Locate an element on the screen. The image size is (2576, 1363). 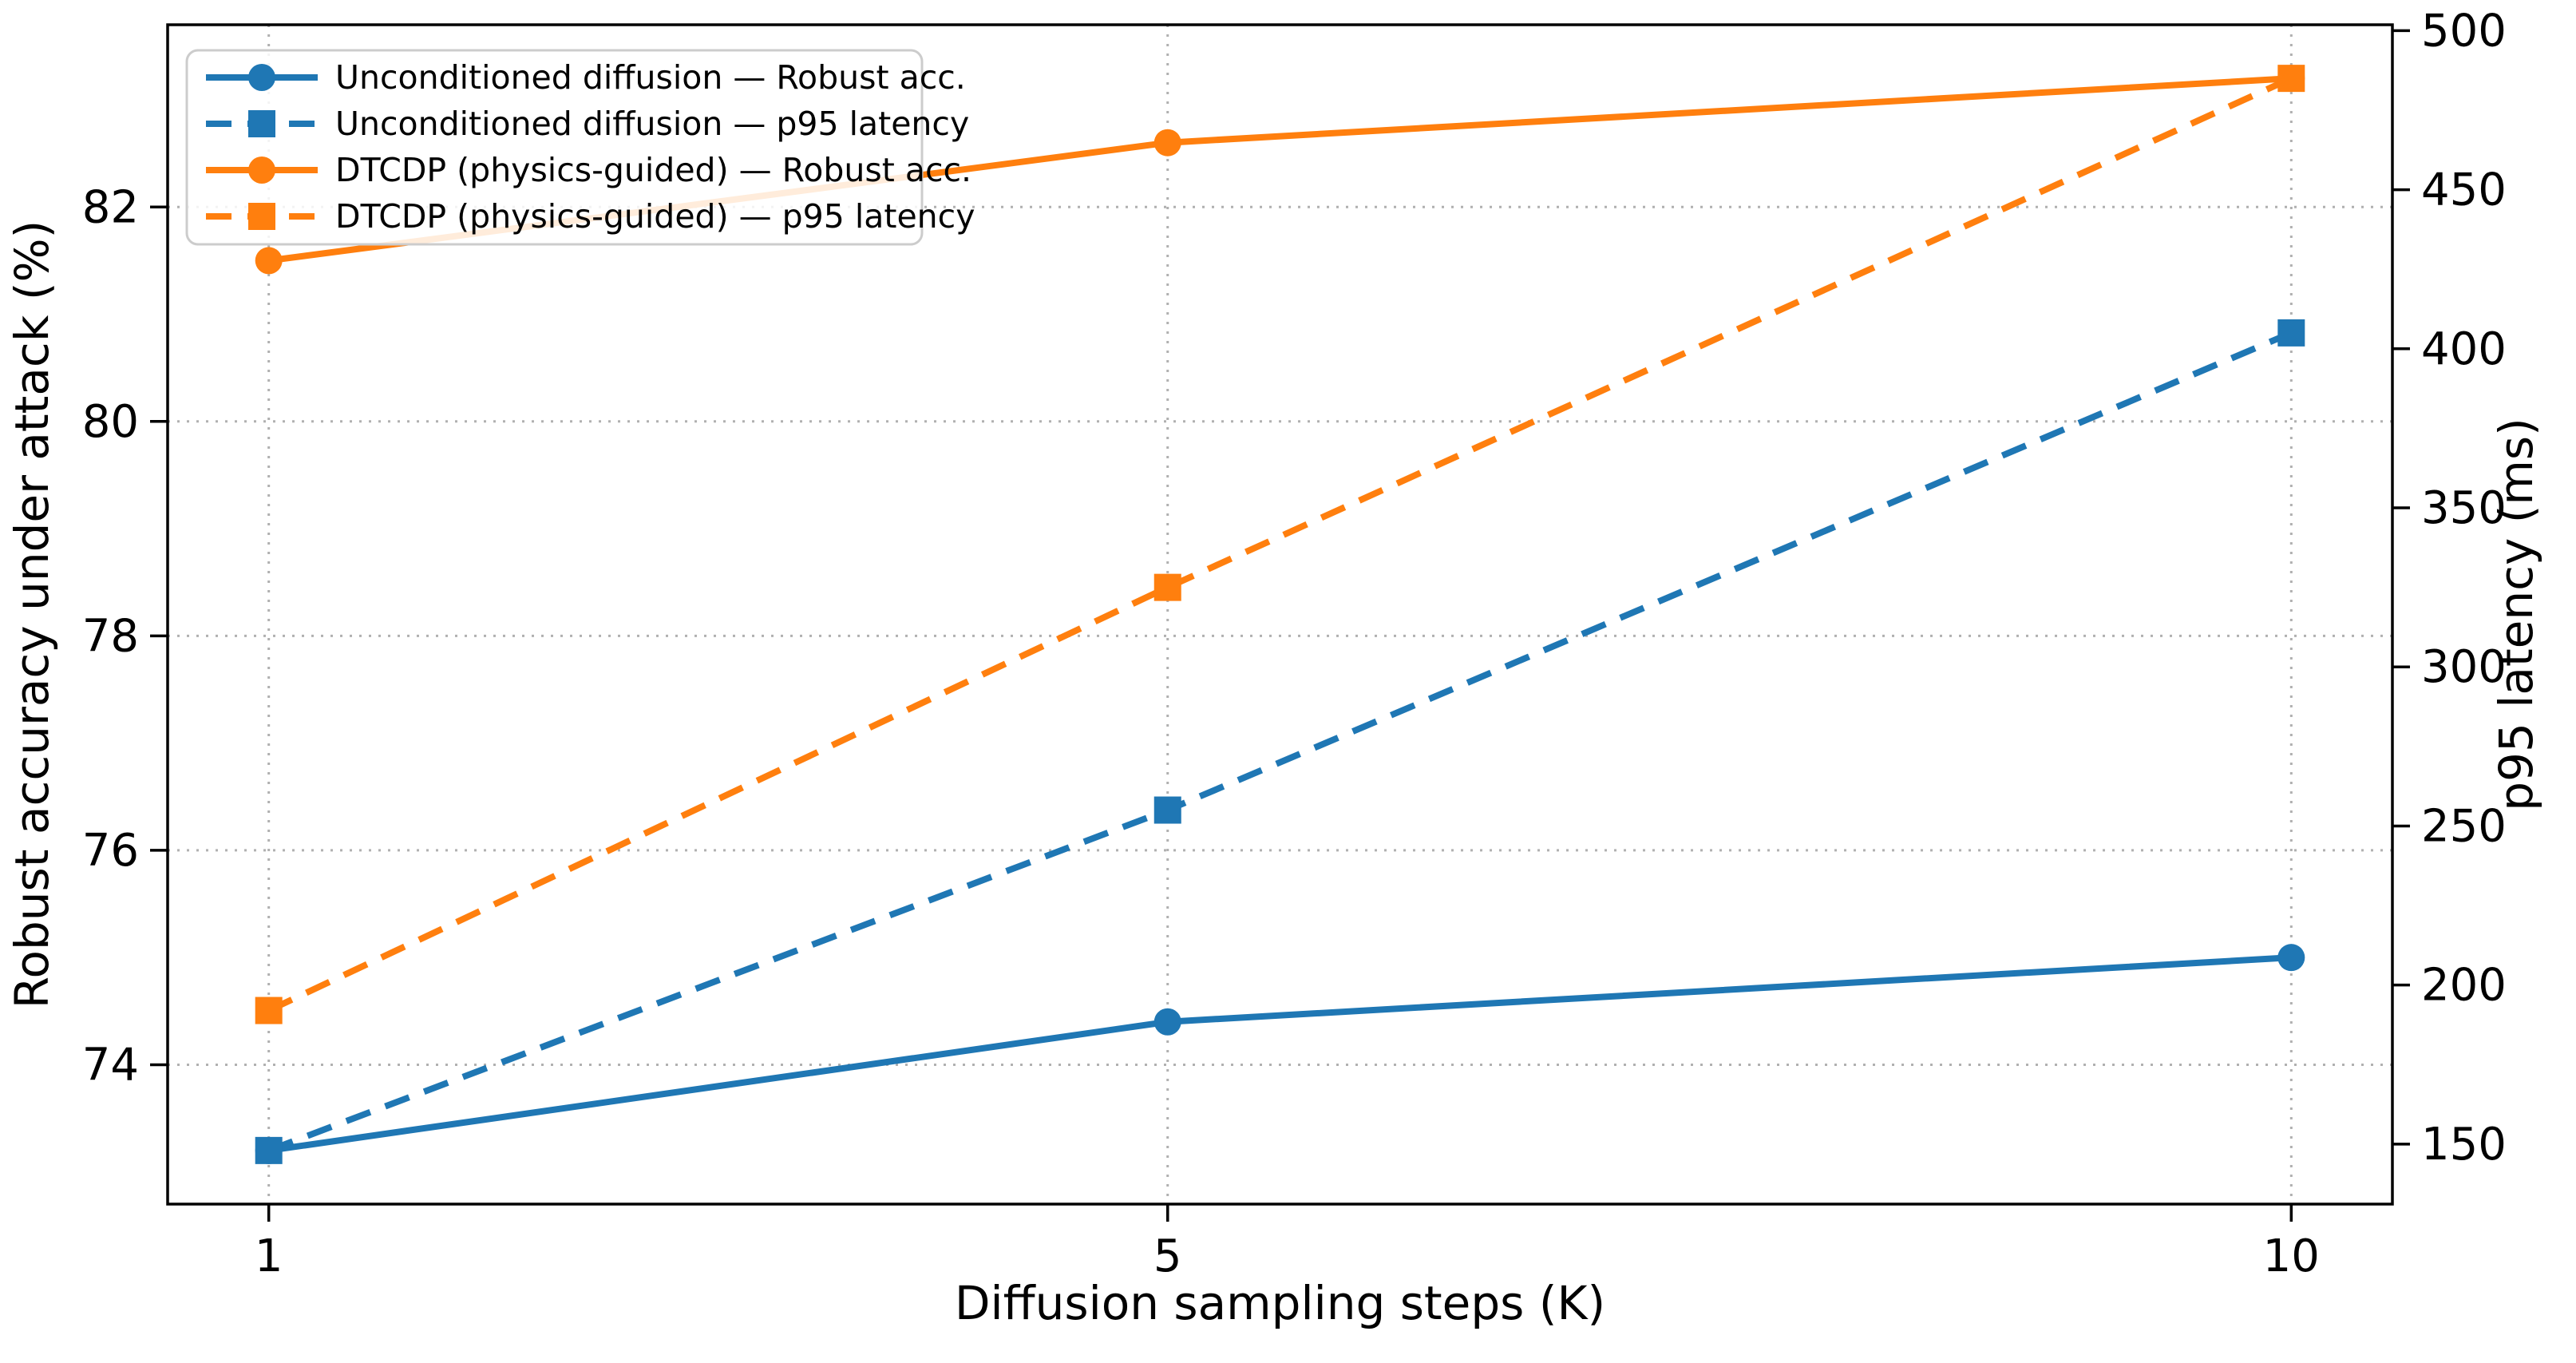
y-tick-label-right: 200 is located at coordinates (2464, 986).